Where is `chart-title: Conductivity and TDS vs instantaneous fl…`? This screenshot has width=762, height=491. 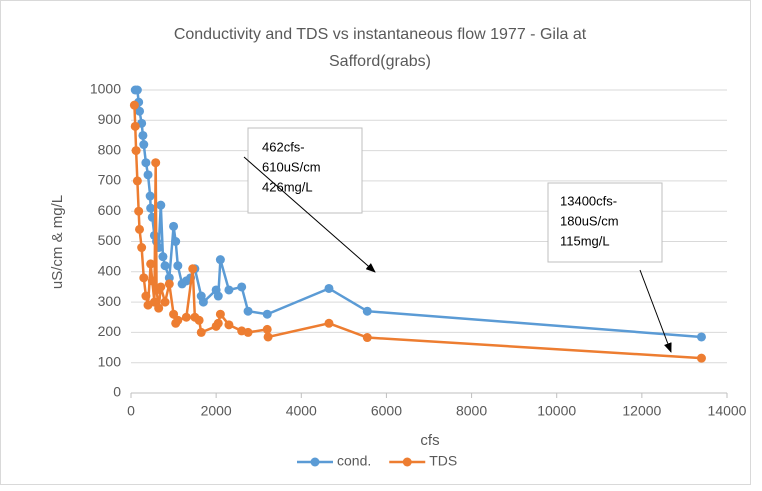
chart-title: Conductivity and TDS vs instantaneous fl… is located at coordinates (380, 34).